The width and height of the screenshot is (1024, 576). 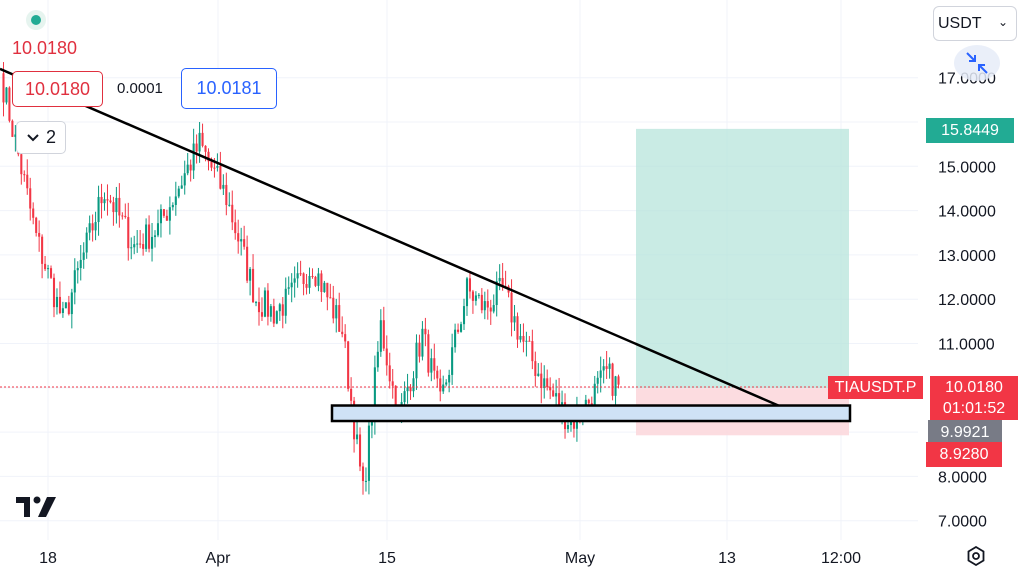 I want to click on tradingview-logo-icon, so click(x=38, y=507).